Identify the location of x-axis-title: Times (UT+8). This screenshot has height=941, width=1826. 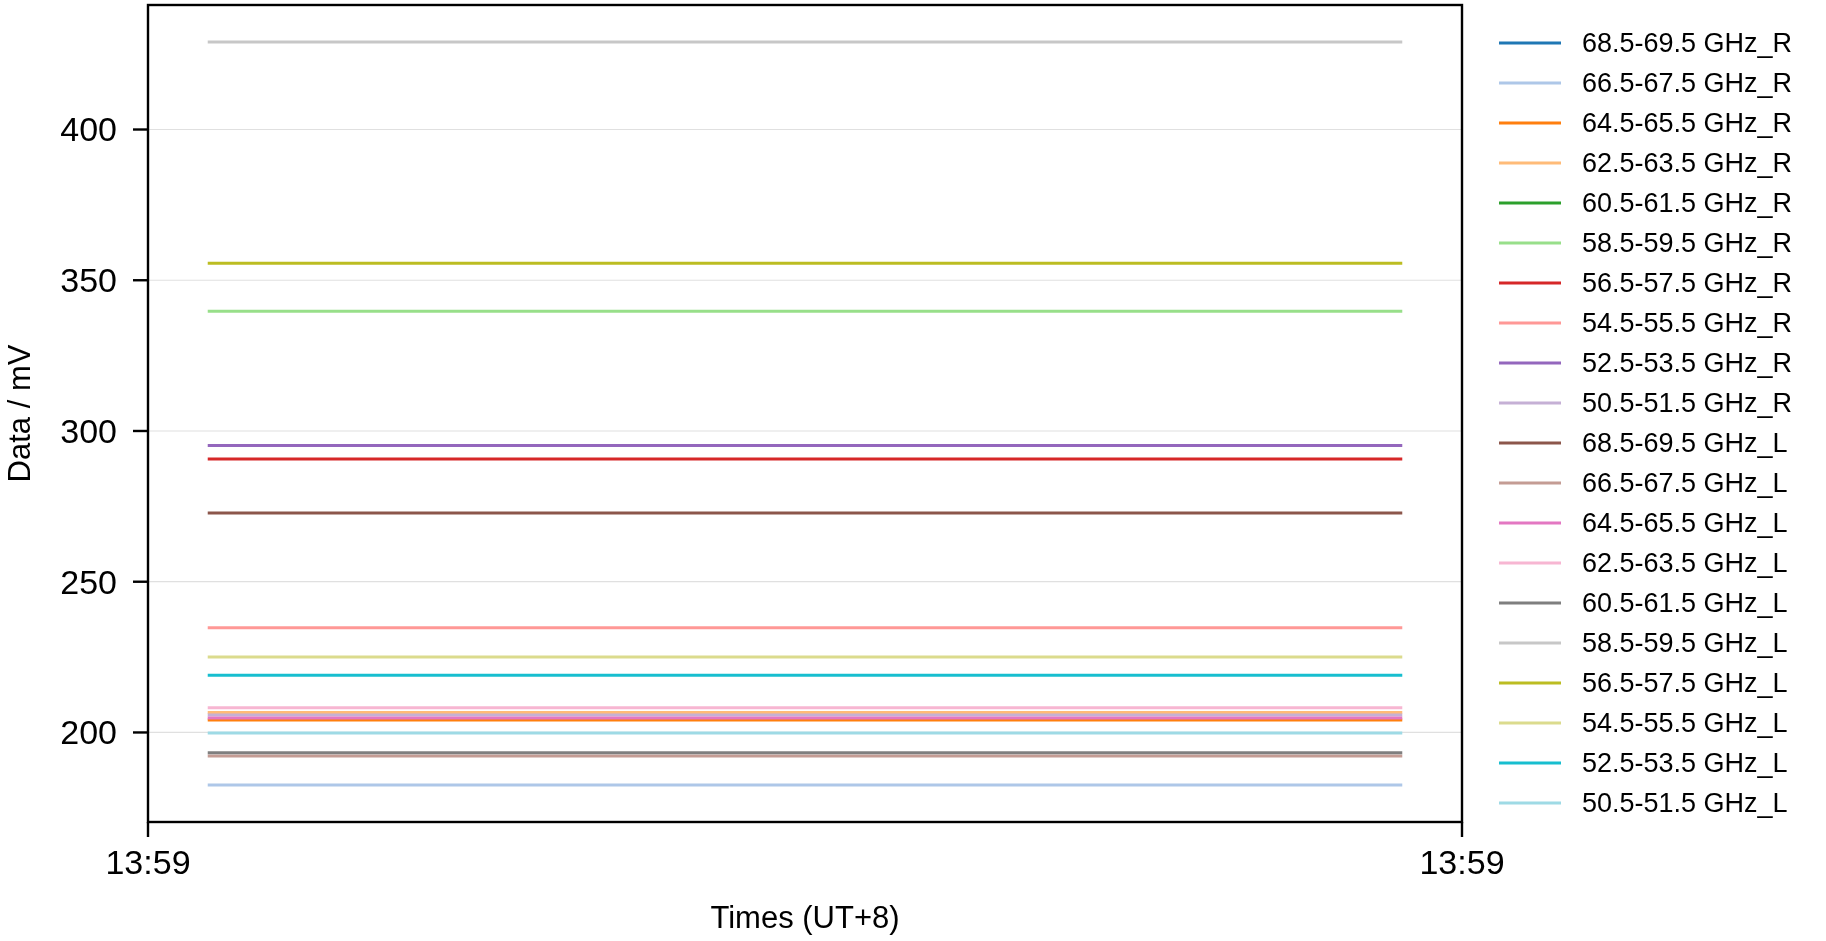
(805, 917).